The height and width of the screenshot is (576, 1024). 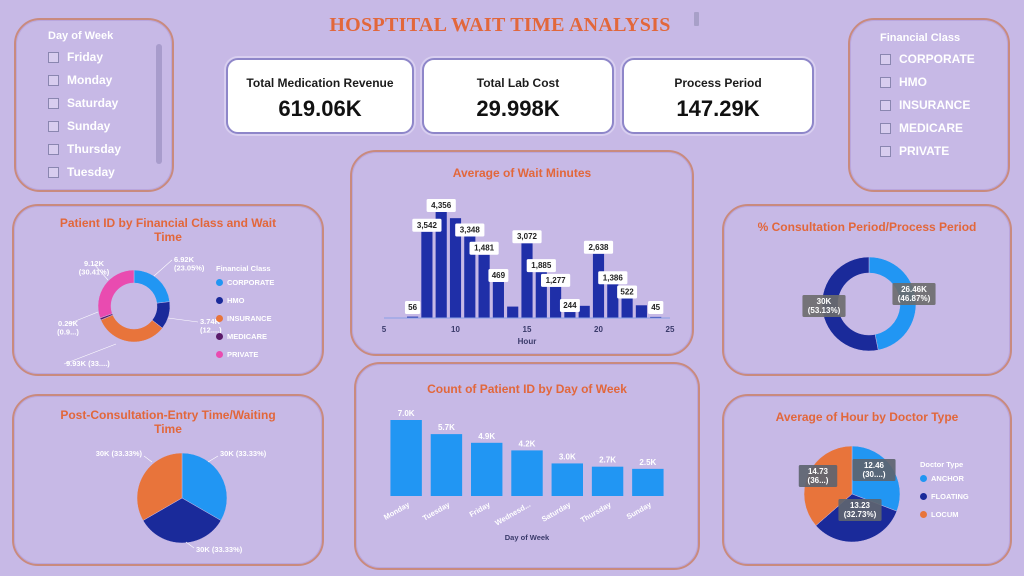 I want to click on slicer-item-medicare: MEDICARE, so click(x=921, y=128).